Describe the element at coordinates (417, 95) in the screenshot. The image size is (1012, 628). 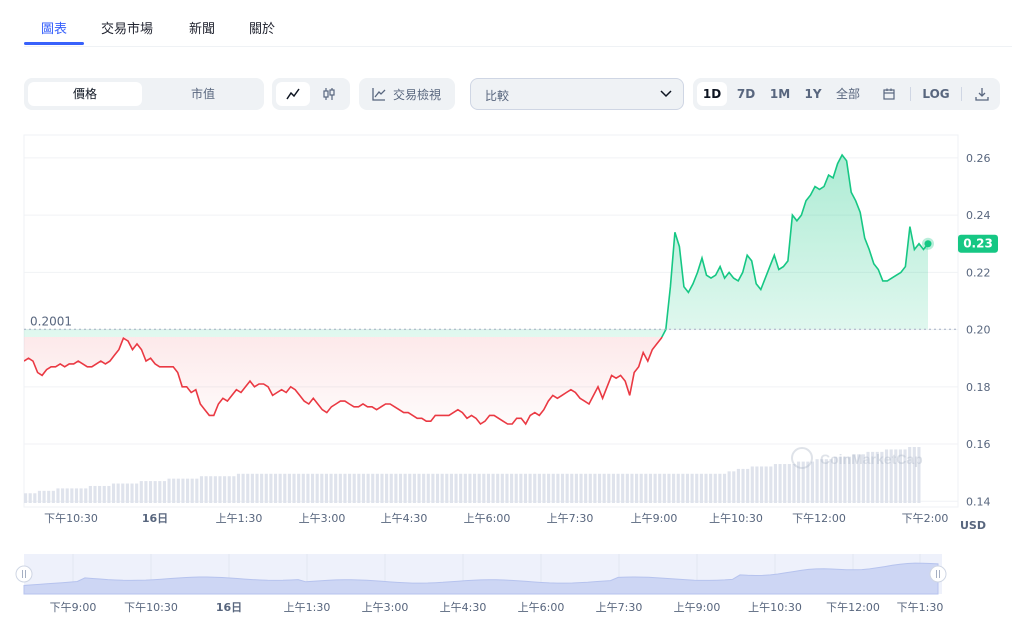
I see `trading-view-label: 交易檢視` at that location.